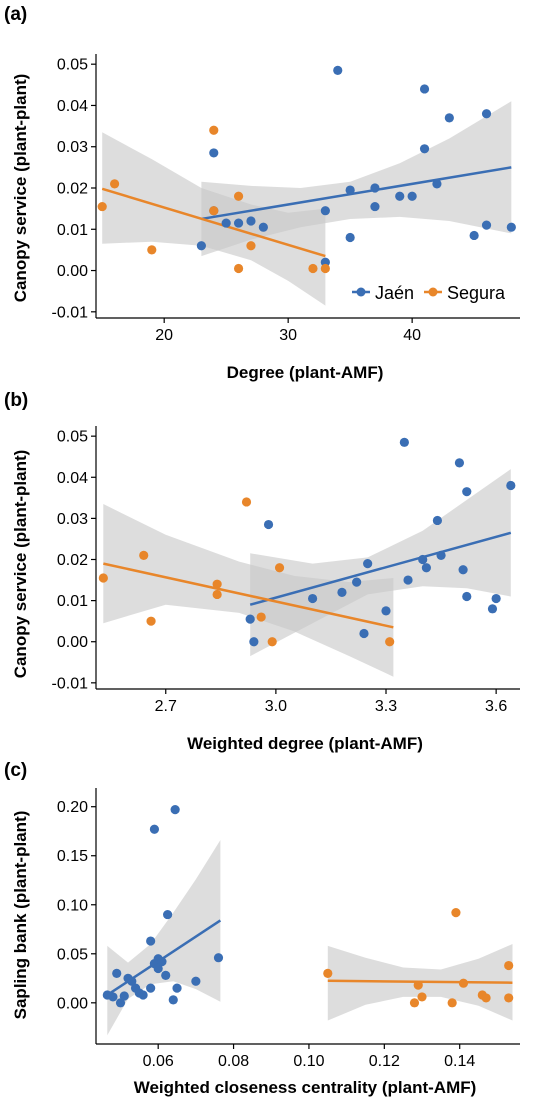 The height and width of the screenshot is (1105, 539). Describe the element at coordinates (72, 856) in the screenshot. I see `panel-c-y-tick-label: 0.15` at that location.